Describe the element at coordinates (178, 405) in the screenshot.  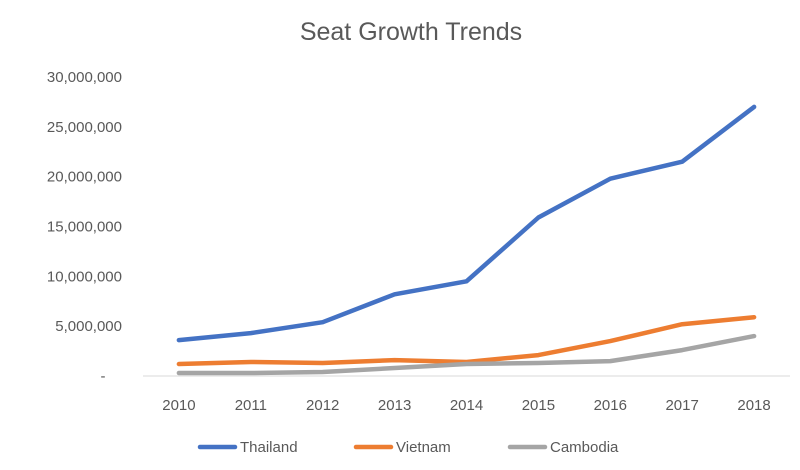
I see `x-tick-label: 2010` at that location.